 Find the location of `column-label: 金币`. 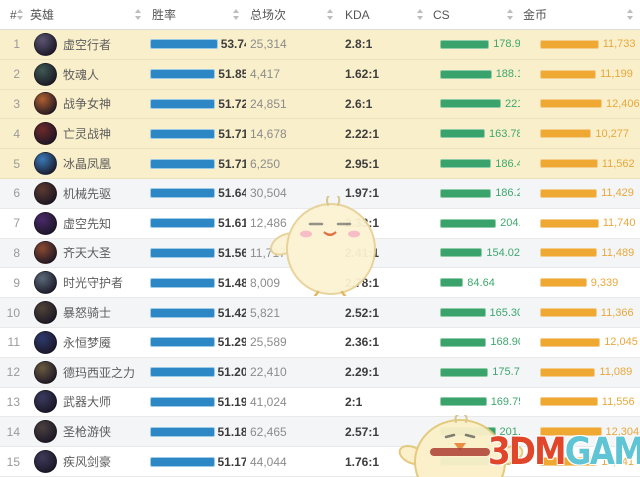

column-label: 金币 is located at coordinates (535, 15).